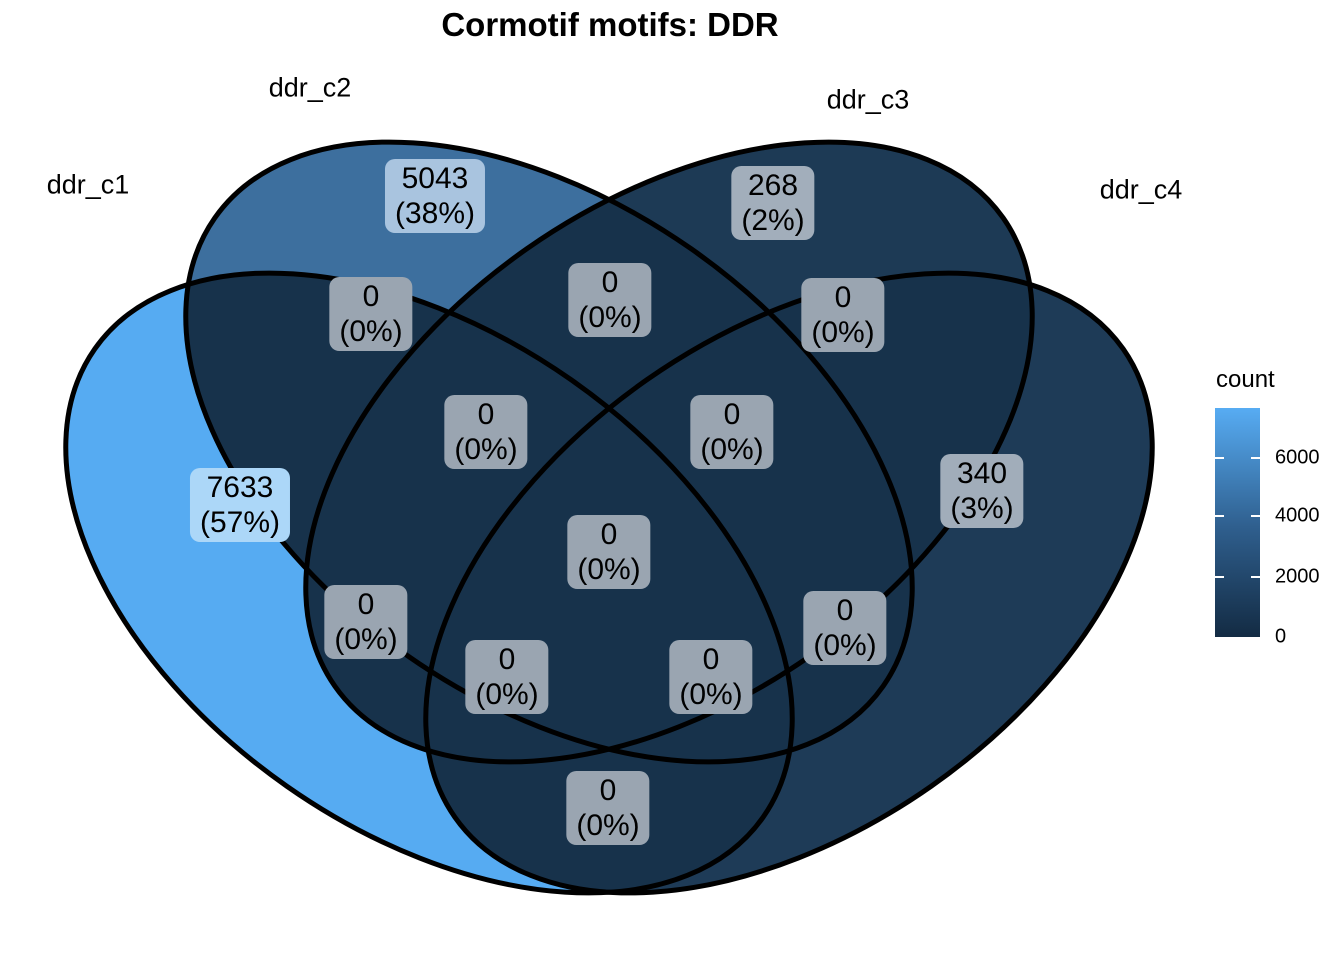 The height and width of the screenshot is (960, 1344). Describe the element at coordinates (868, 99) in the screenshot. I see `set-label-ddr_c3: ddr_c3` at that location.